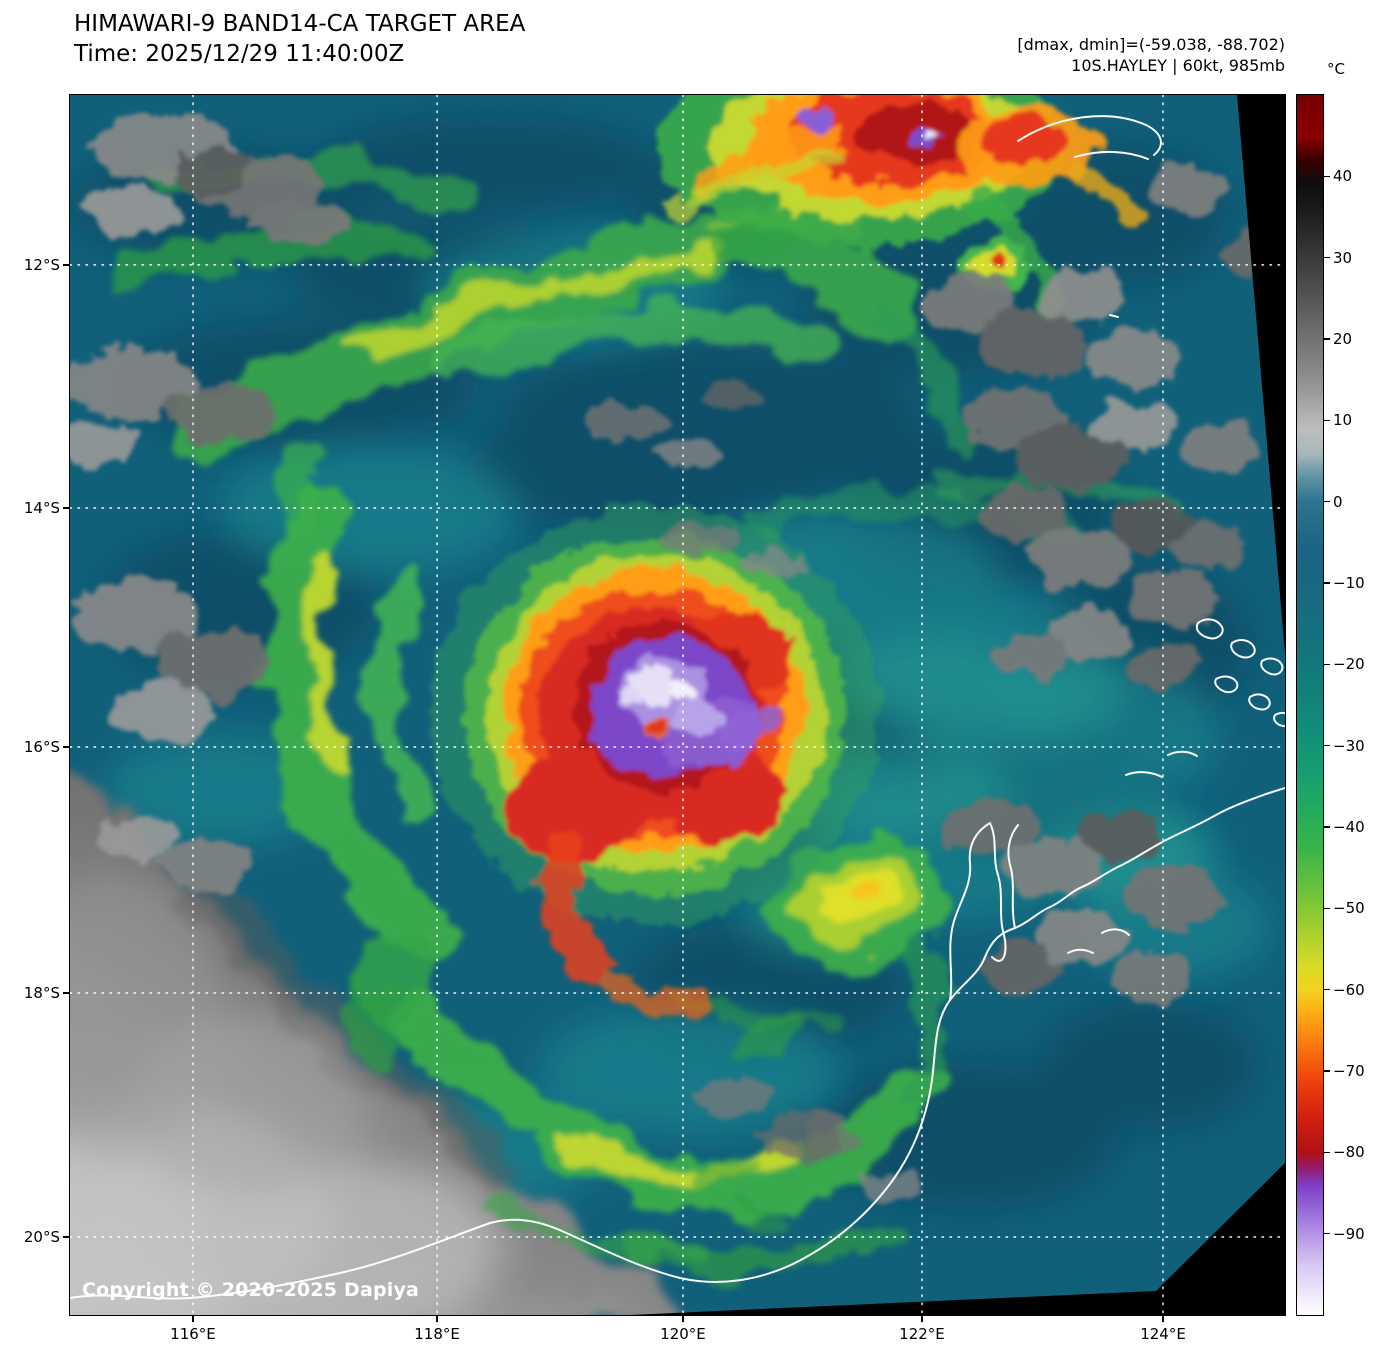 The width and height of the screenshot is (1388, 1359). What do you see at coordinates (1349, 1233) in the screenshot?
I see `colorbar-tick-label: −90` at bounding box center [1349, 1233].